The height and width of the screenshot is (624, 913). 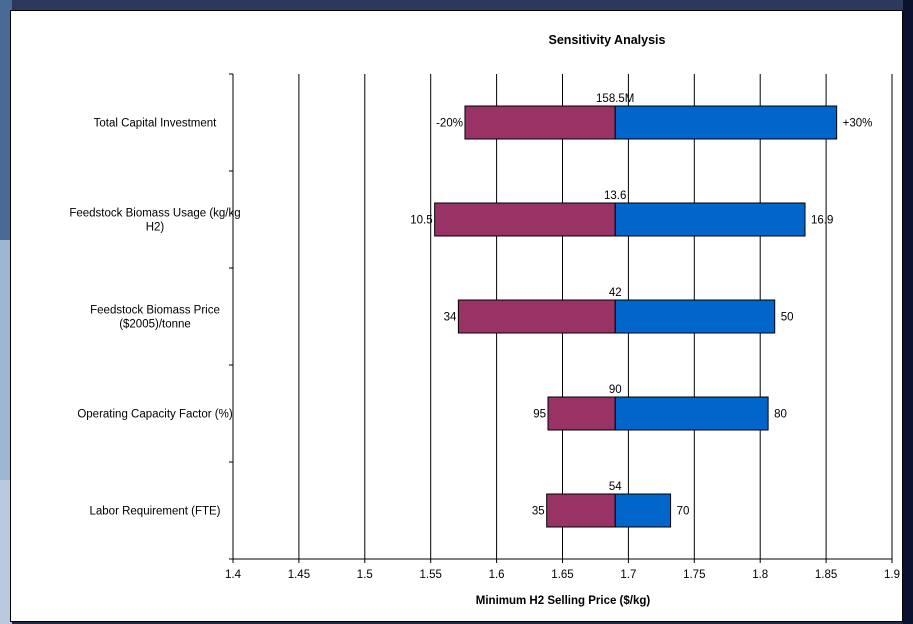 What do you see at coordinates (615, 487) in the screenshot?
I see `data-label-base: 54` at bounding box center [615, 487].